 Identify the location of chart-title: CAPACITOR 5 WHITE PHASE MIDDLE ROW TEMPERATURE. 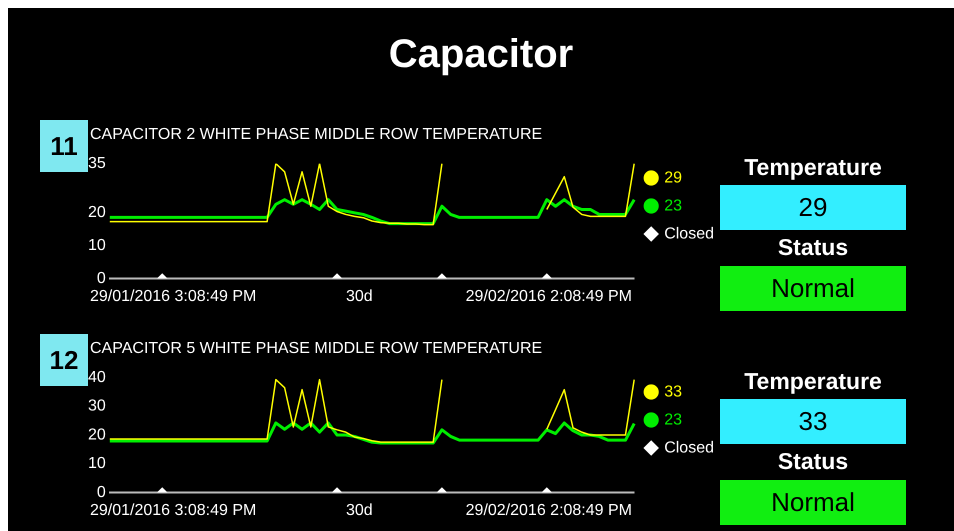
(316, 349).